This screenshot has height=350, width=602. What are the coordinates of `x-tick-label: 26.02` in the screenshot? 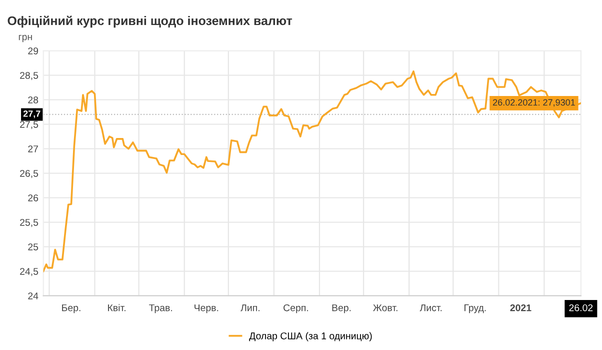 It's located at (581, 308).